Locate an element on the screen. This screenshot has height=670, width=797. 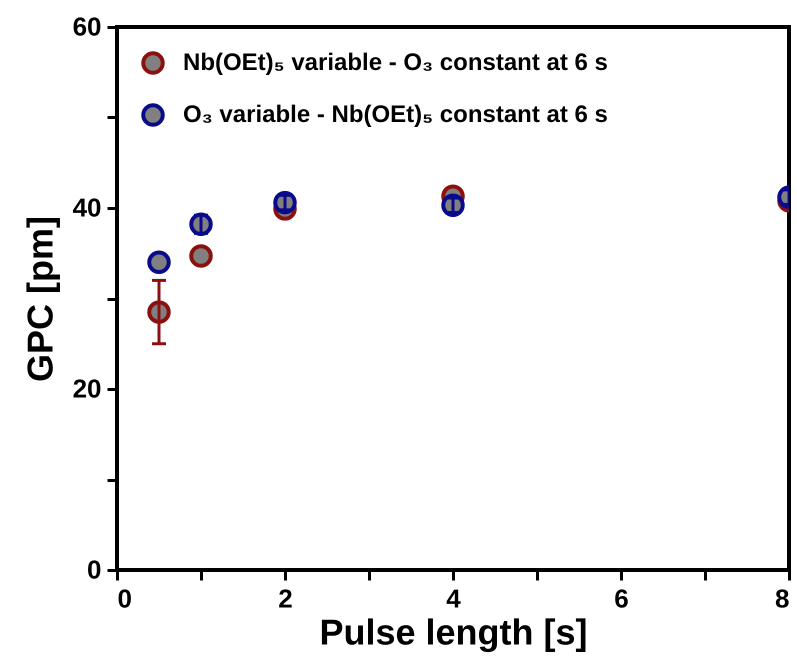
x-tick-label: 8 is located at coordinates (782, 599).